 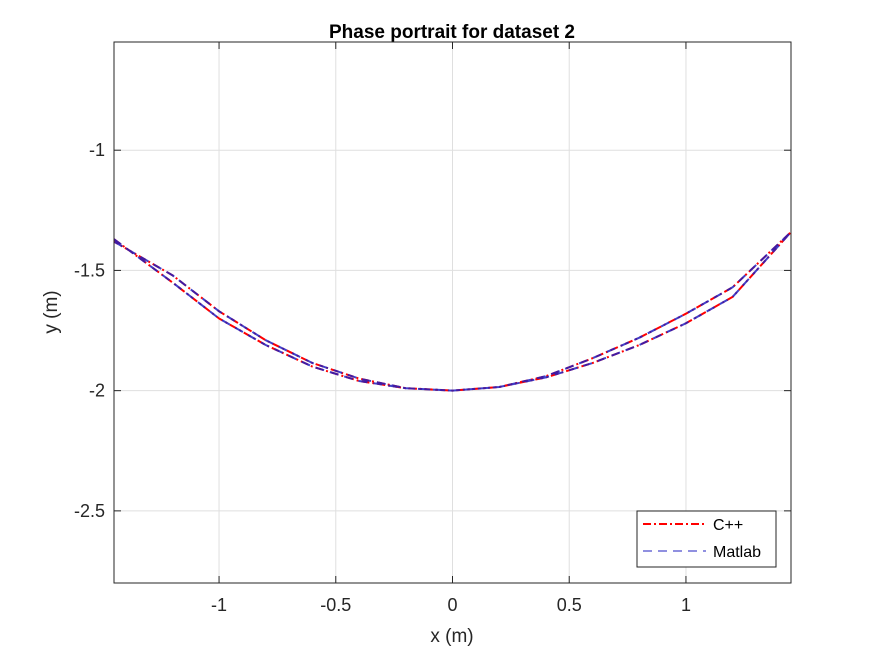 What do you see at coordinates (89, 511) in the screenshot?
I see `y-tick-label: -2.5` at bounding box center [89, 511].